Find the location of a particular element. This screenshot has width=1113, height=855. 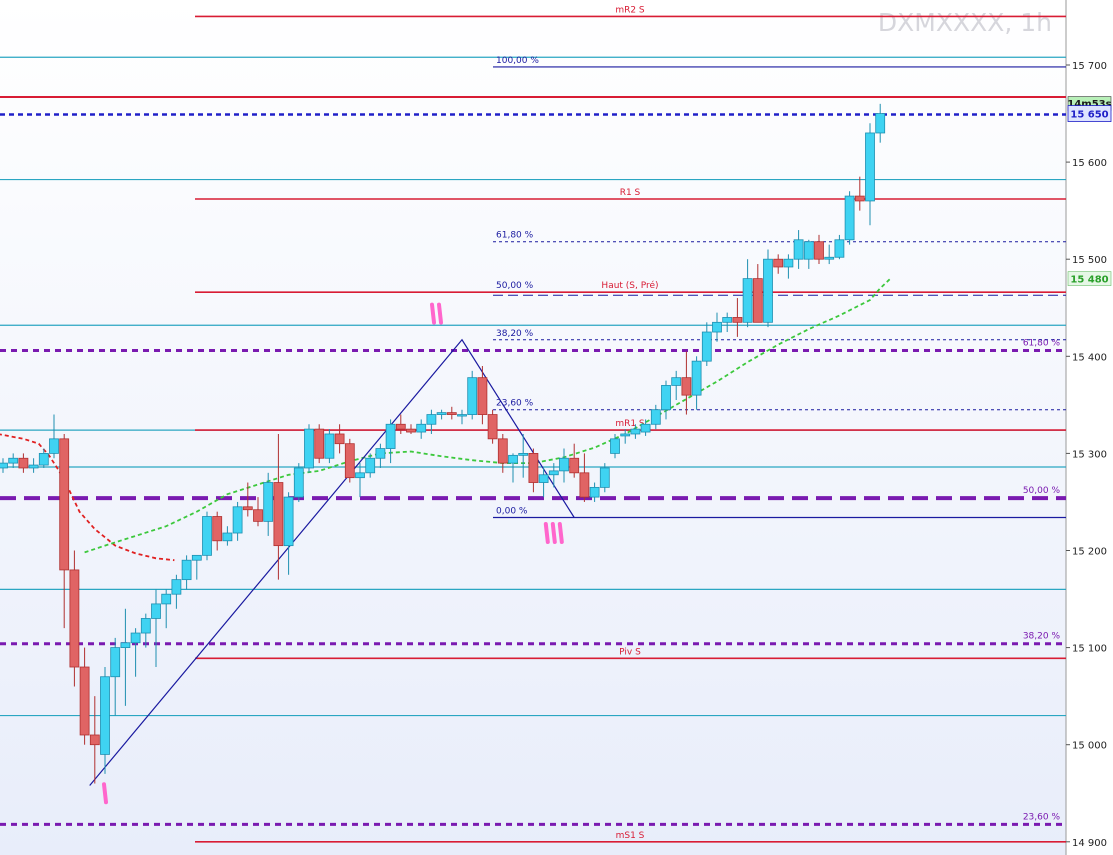

fib-primary-label: 100,00 % is located at coordinates (517, 61).